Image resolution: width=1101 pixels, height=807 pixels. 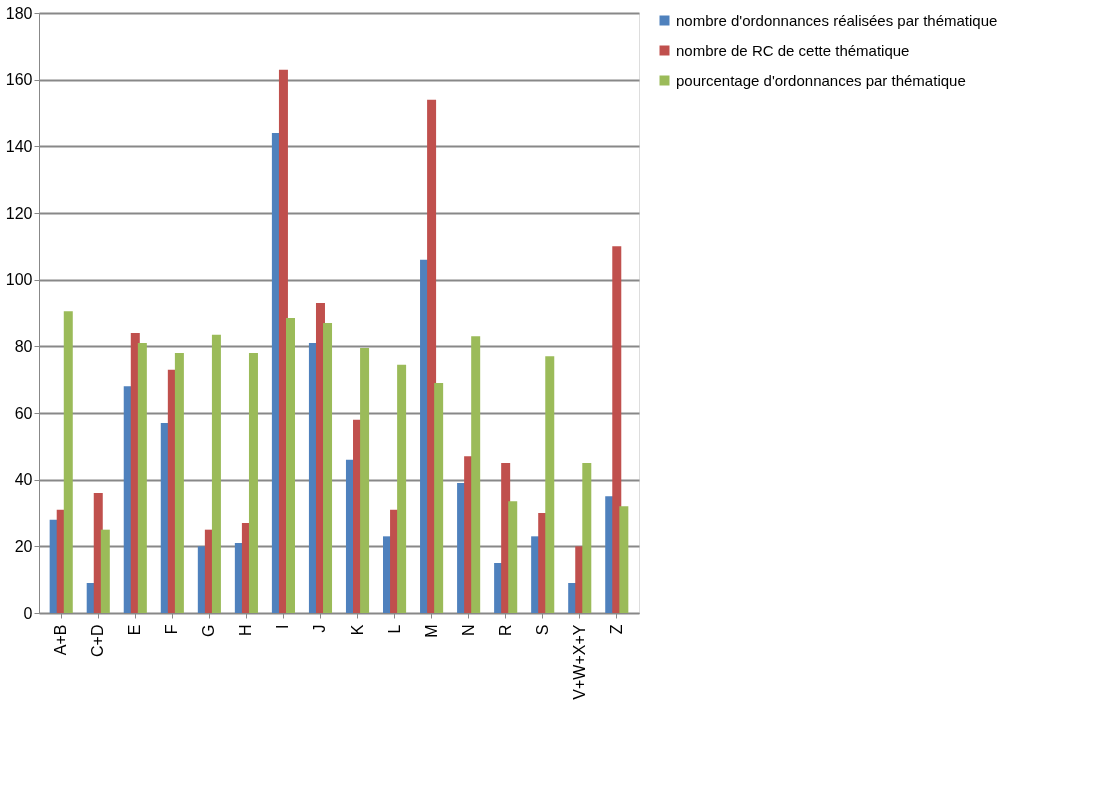 What do you see at coordinates (19, 213) in the screenshot?
I see `y-tick-label: 120` at bounding box center [19, 213].